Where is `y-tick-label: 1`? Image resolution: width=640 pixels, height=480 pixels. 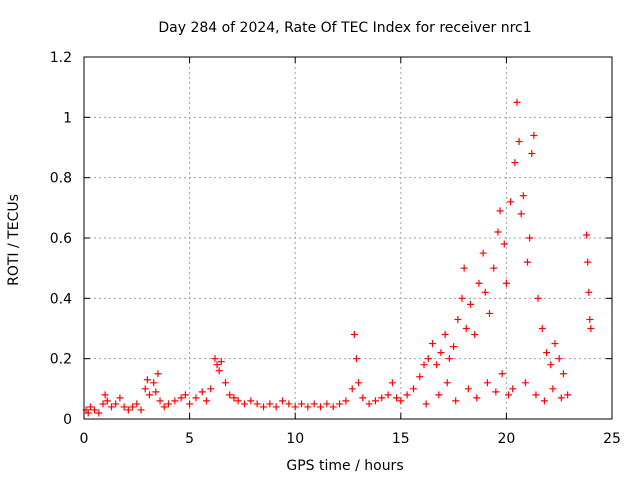 y-tick-label: 1 is located at coordinates (67, 118).